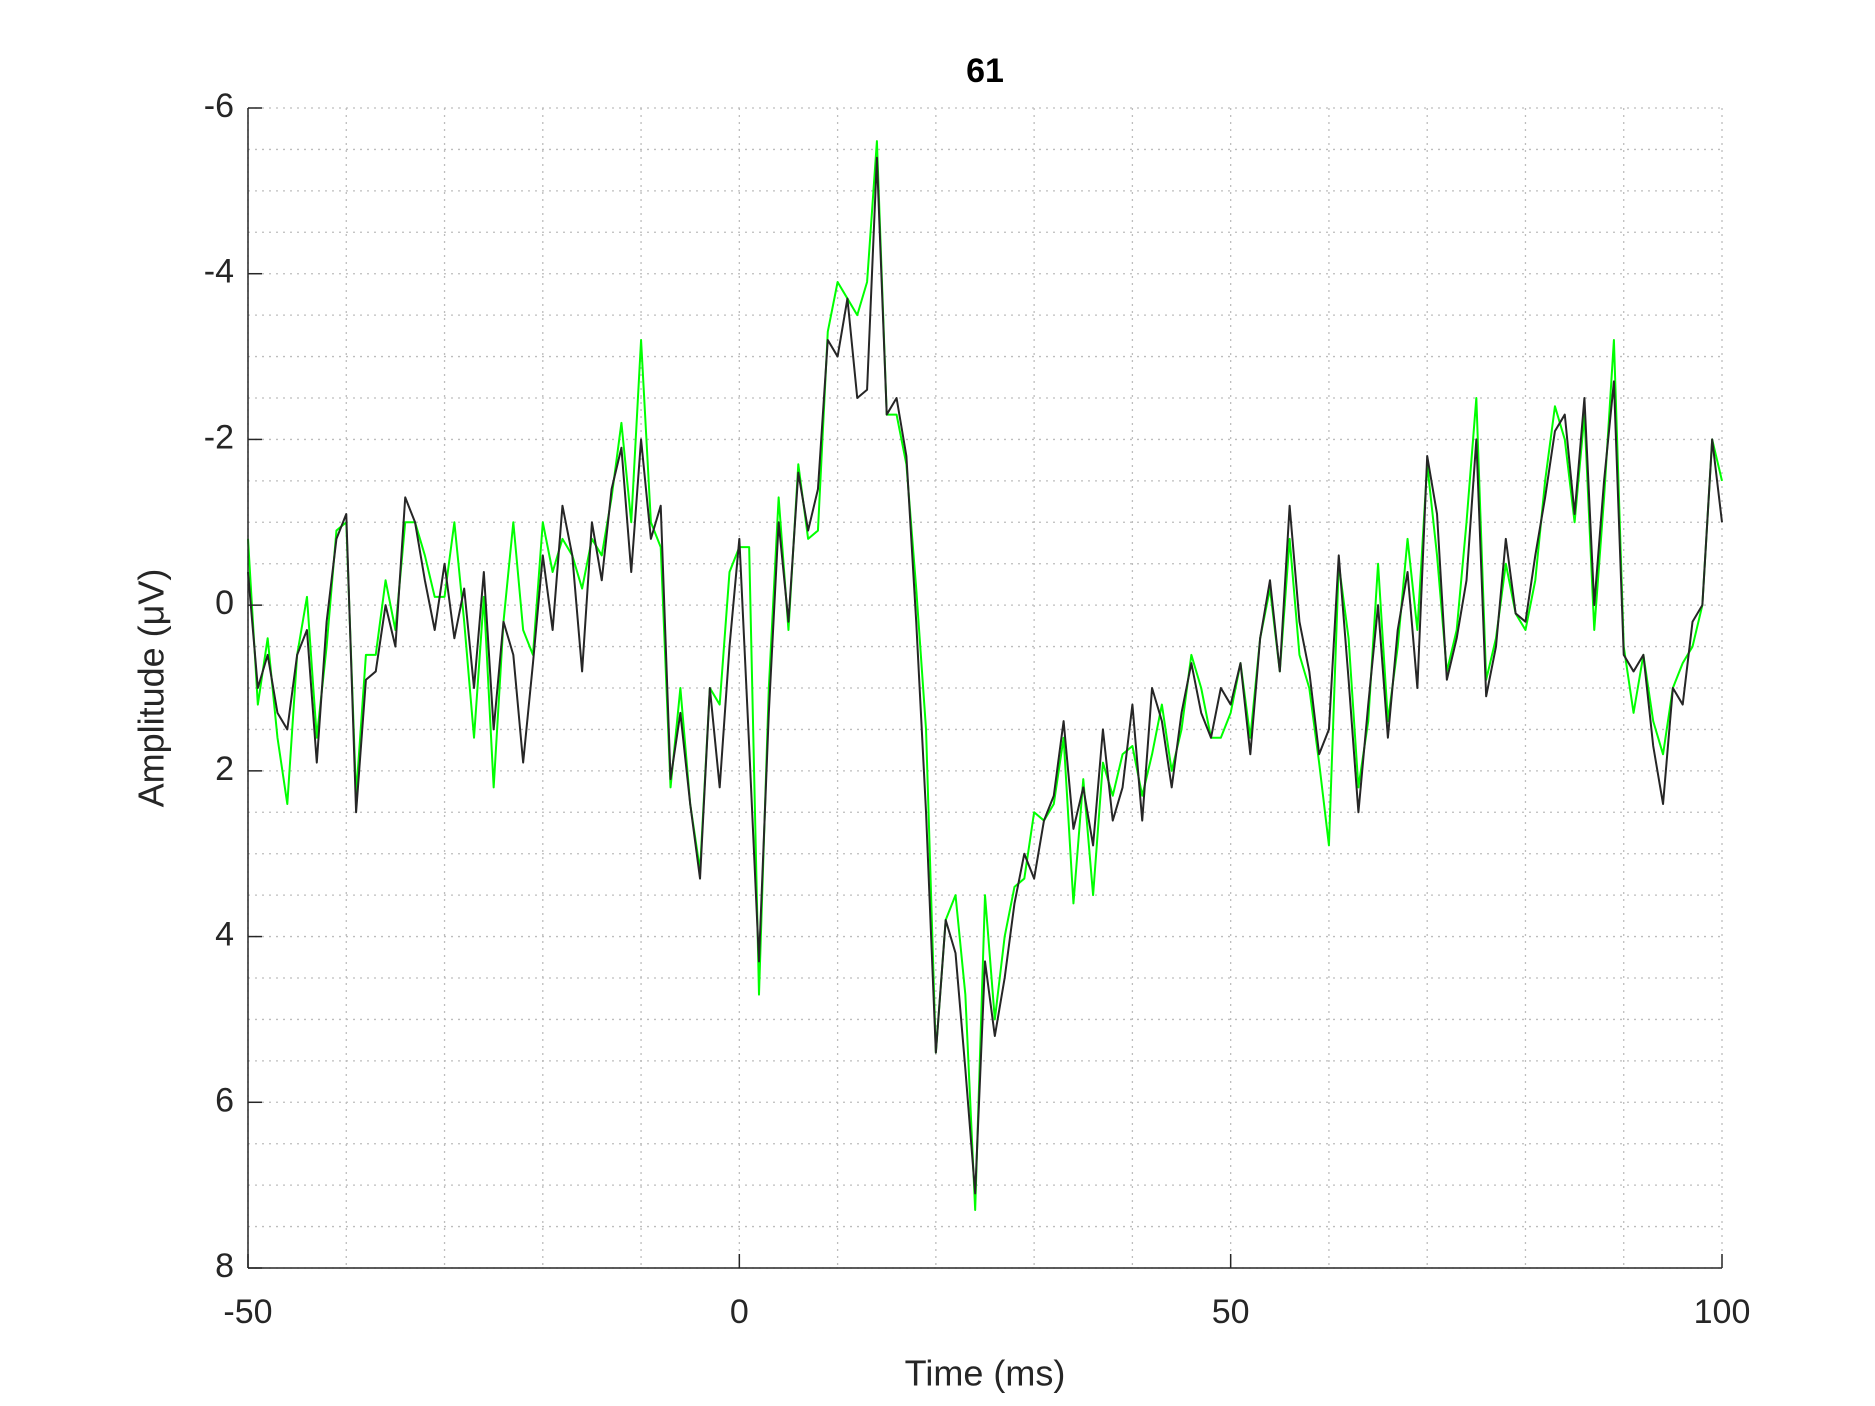  Describe the element at coordinates (224, 1266) in the screenshot. I see `y-tick-label: 8` at that location.